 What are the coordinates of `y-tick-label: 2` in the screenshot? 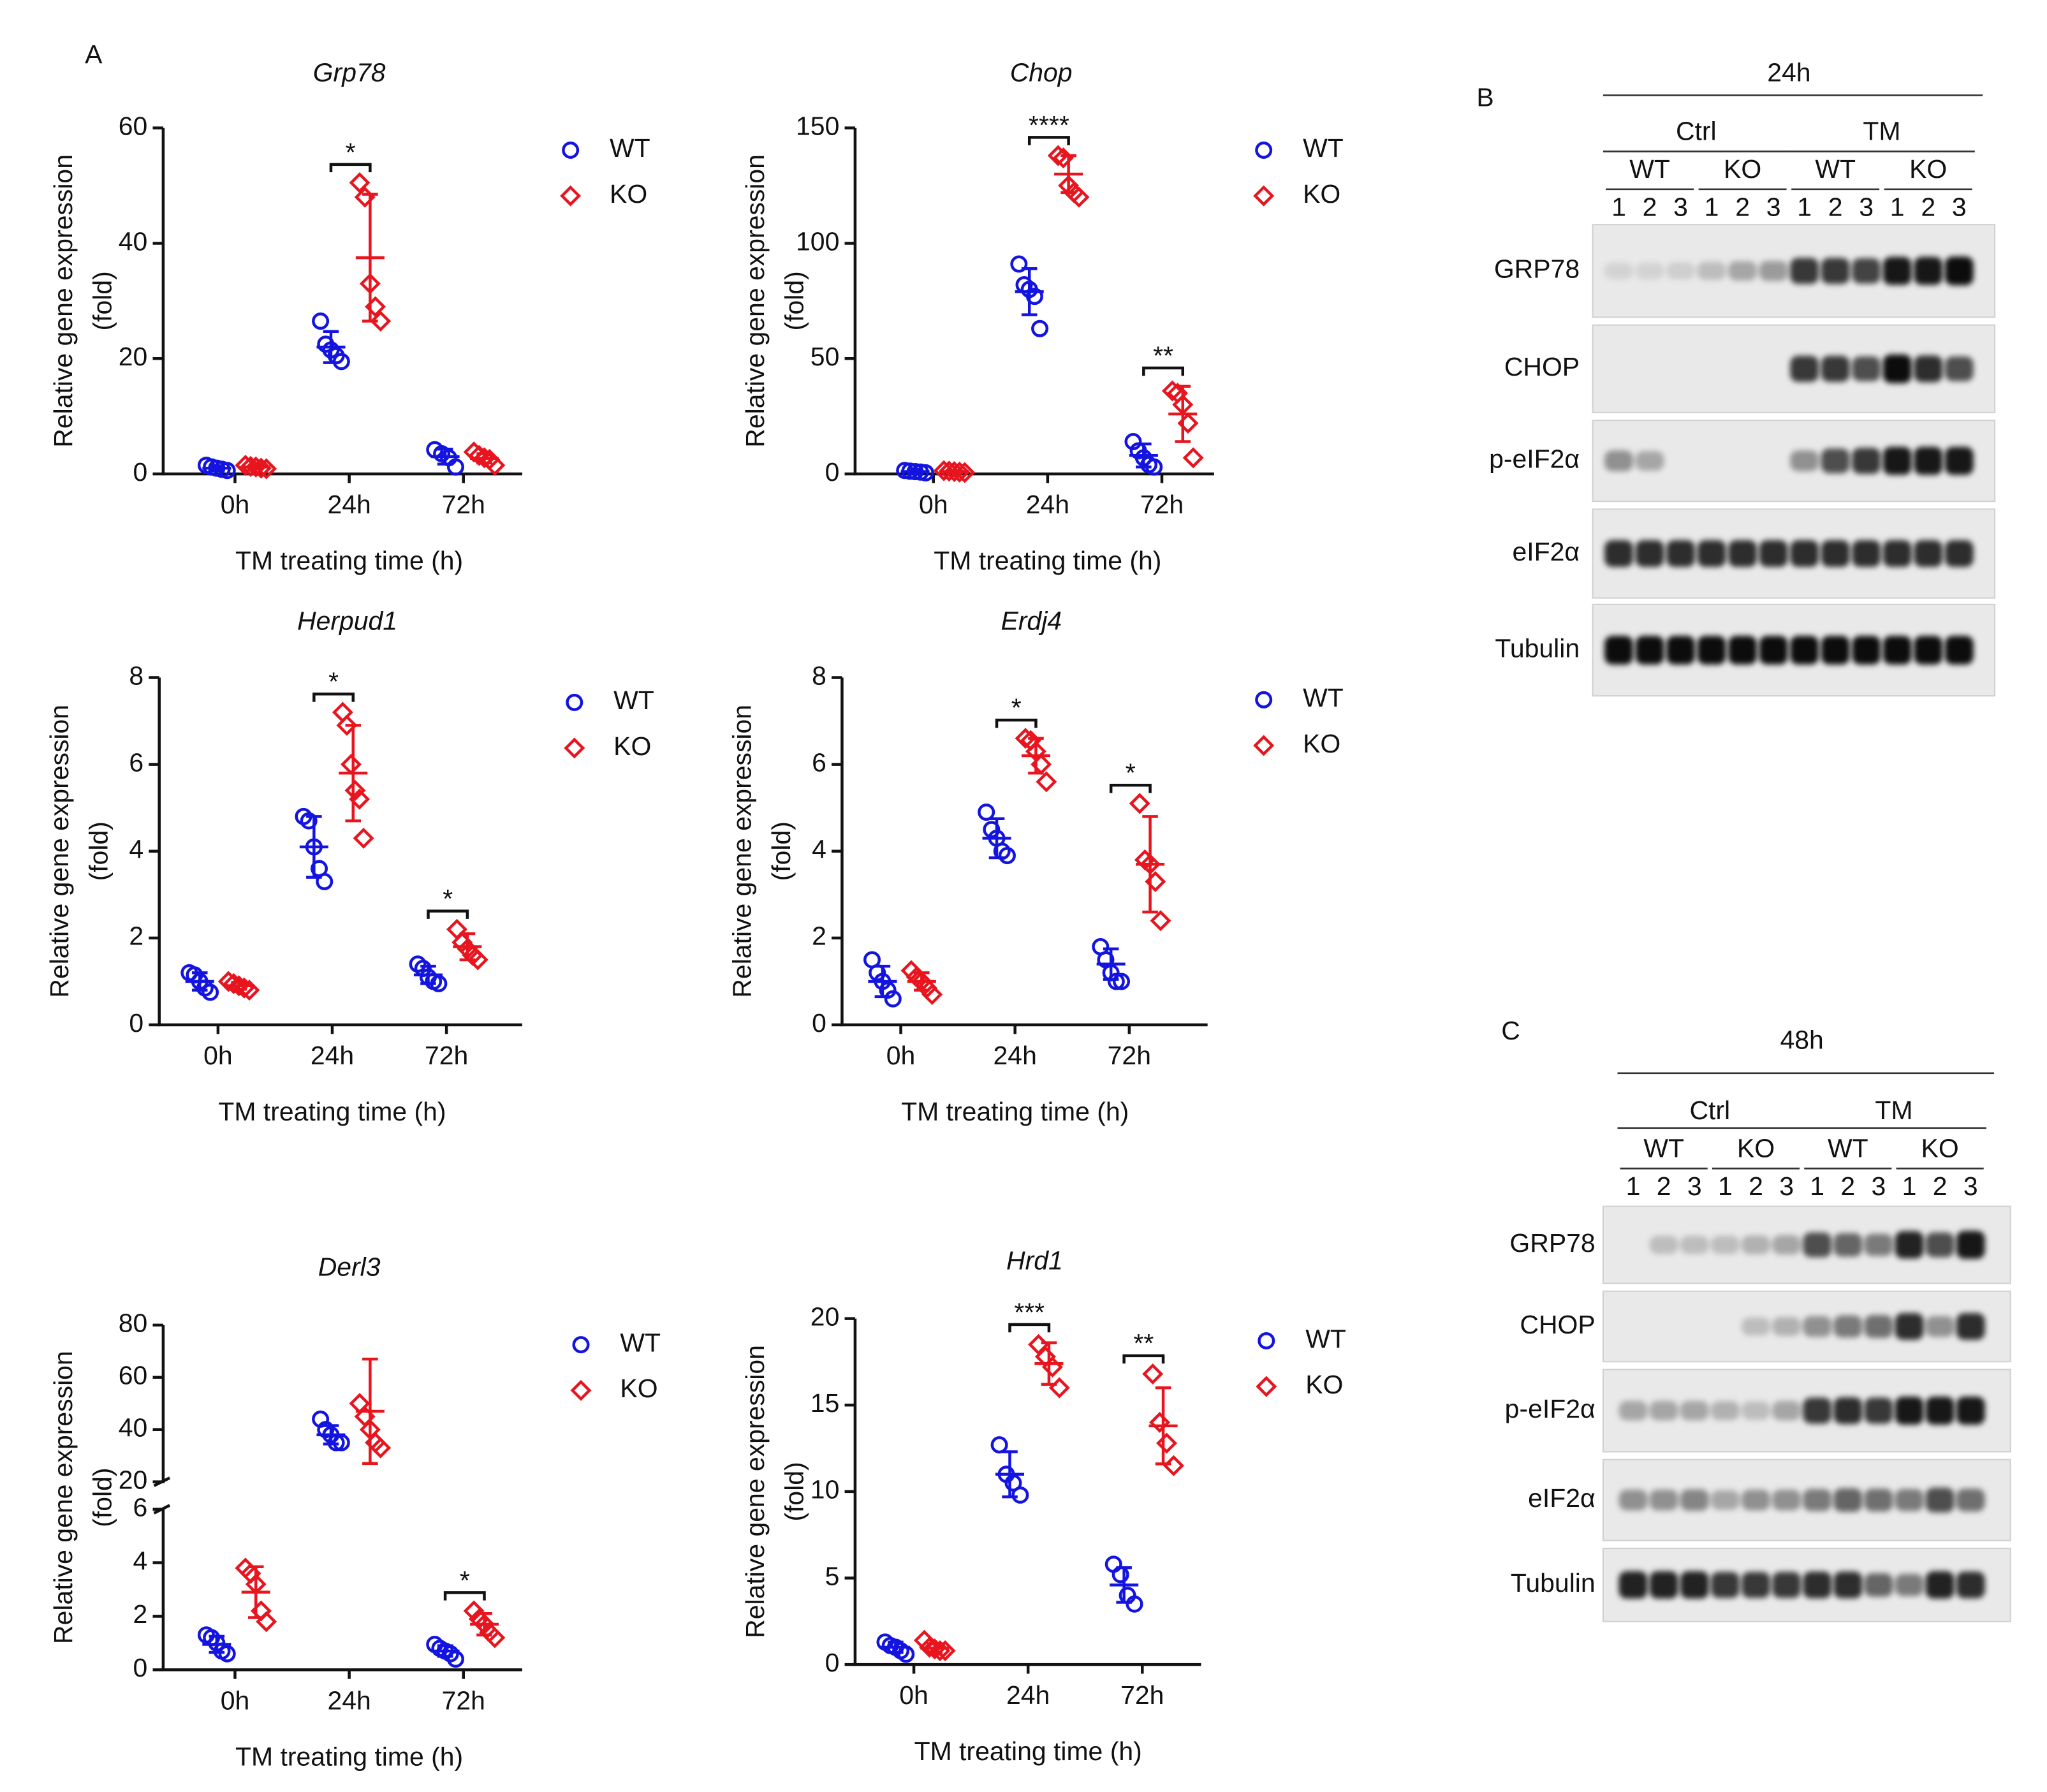 It's located at (136, 936).